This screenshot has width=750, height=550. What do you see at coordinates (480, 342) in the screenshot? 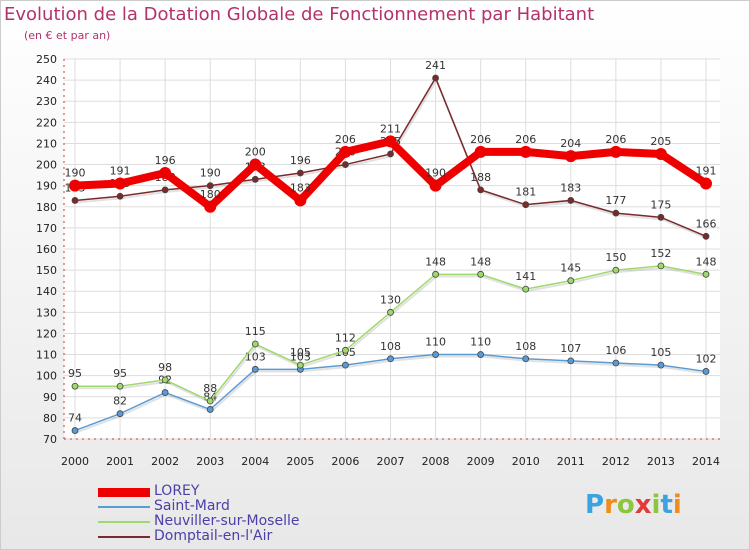
I see `data-label: 110` at bounding box center [480, 342].